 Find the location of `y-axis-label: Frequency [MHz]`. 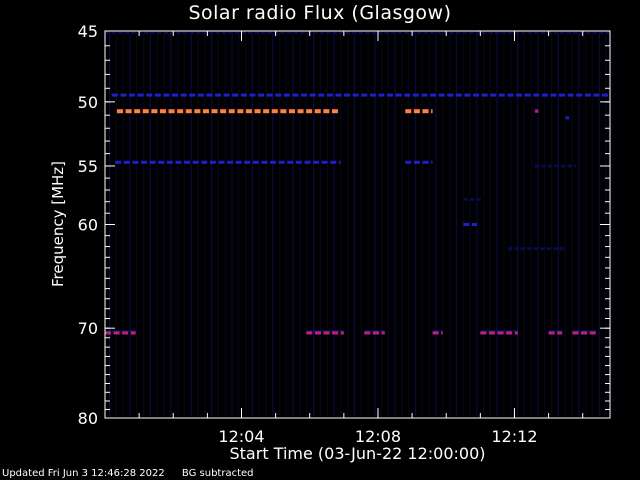

y-axis-label: Frequency [MHz] is located at coordinates (58, 224).